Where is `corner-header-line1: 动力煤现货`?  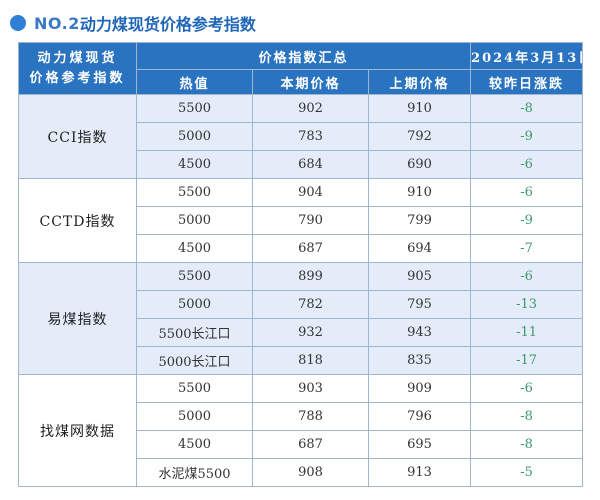
corner-header-line1: 动力煤现货 is located at coordinates (77, 58).